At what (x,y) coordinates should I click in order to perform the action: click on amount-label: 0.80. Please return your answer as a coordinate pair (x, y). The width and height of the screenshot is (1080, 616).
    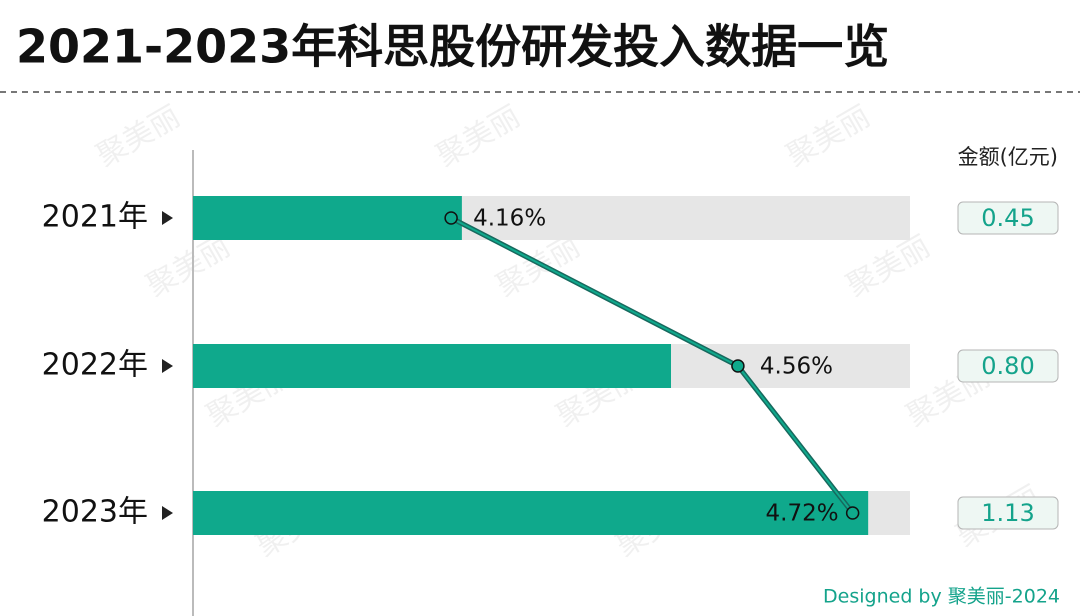
    Looking at the image, I should click on (1007, 366).